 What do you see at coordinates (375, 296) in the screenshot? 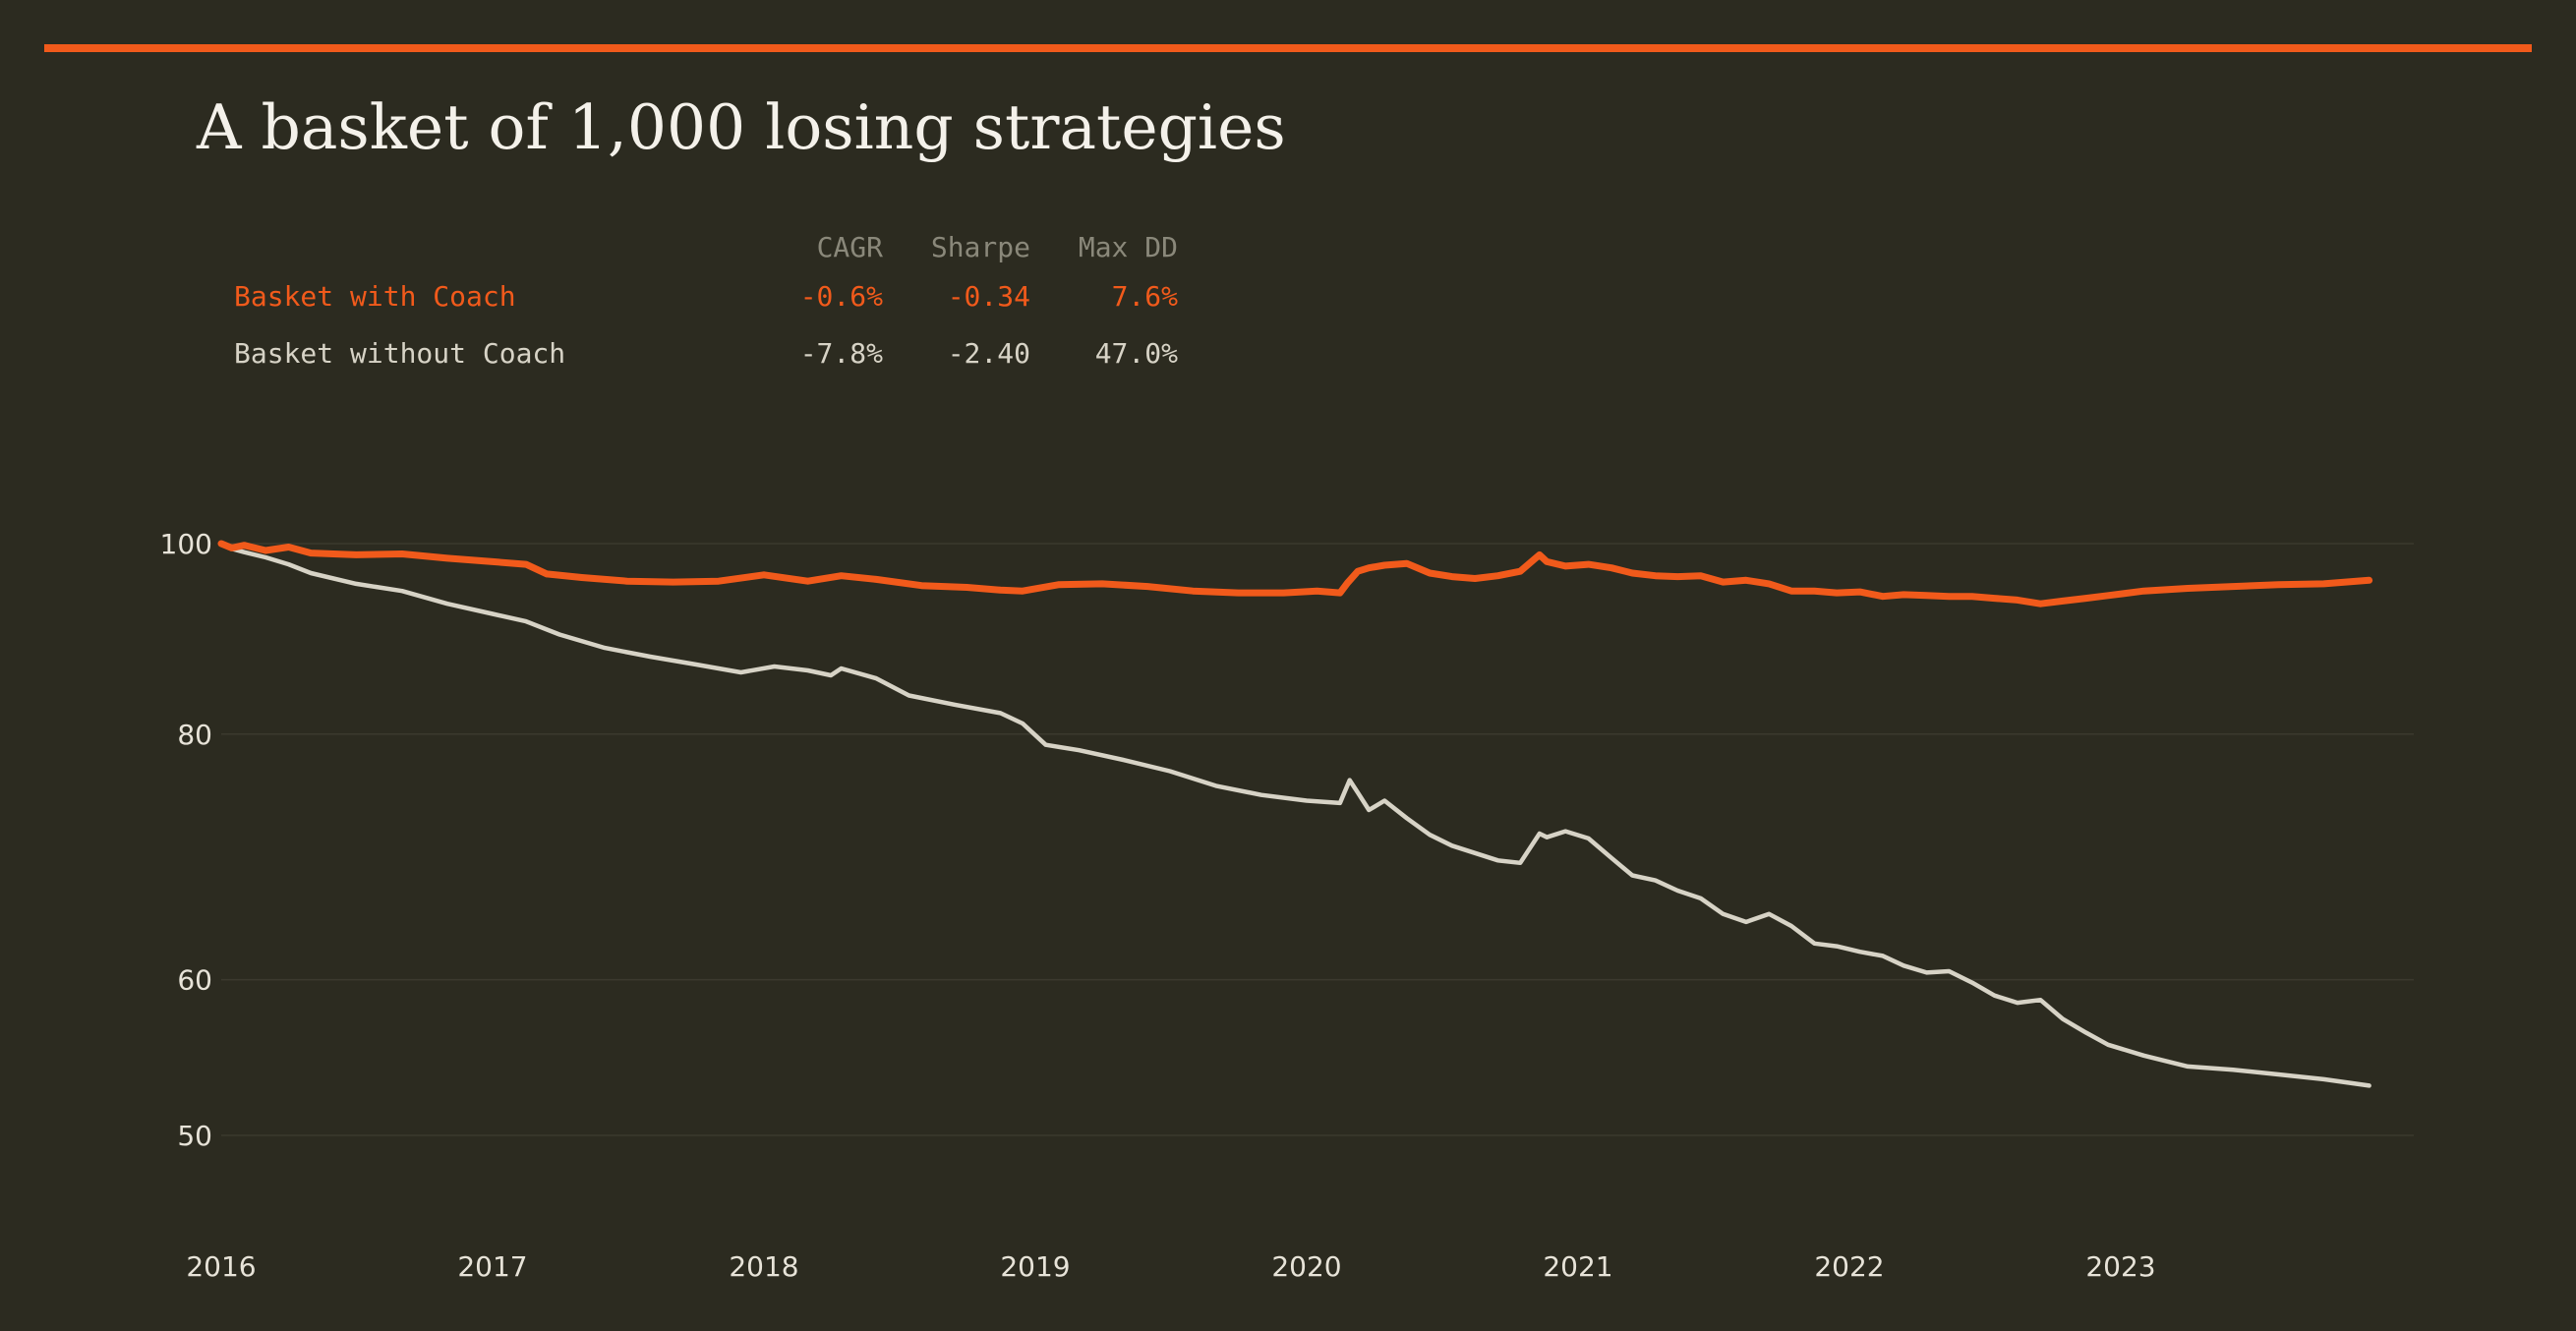
I see `stats-row-label: Basket with Coach` at bounding box center [375, 296].